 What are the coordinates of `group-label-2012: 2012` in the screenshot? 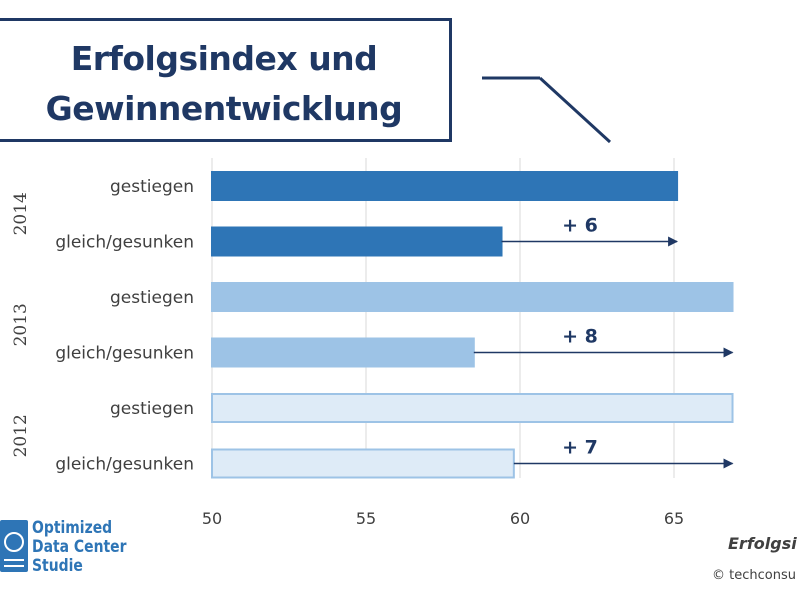 It's located at (21, 435).